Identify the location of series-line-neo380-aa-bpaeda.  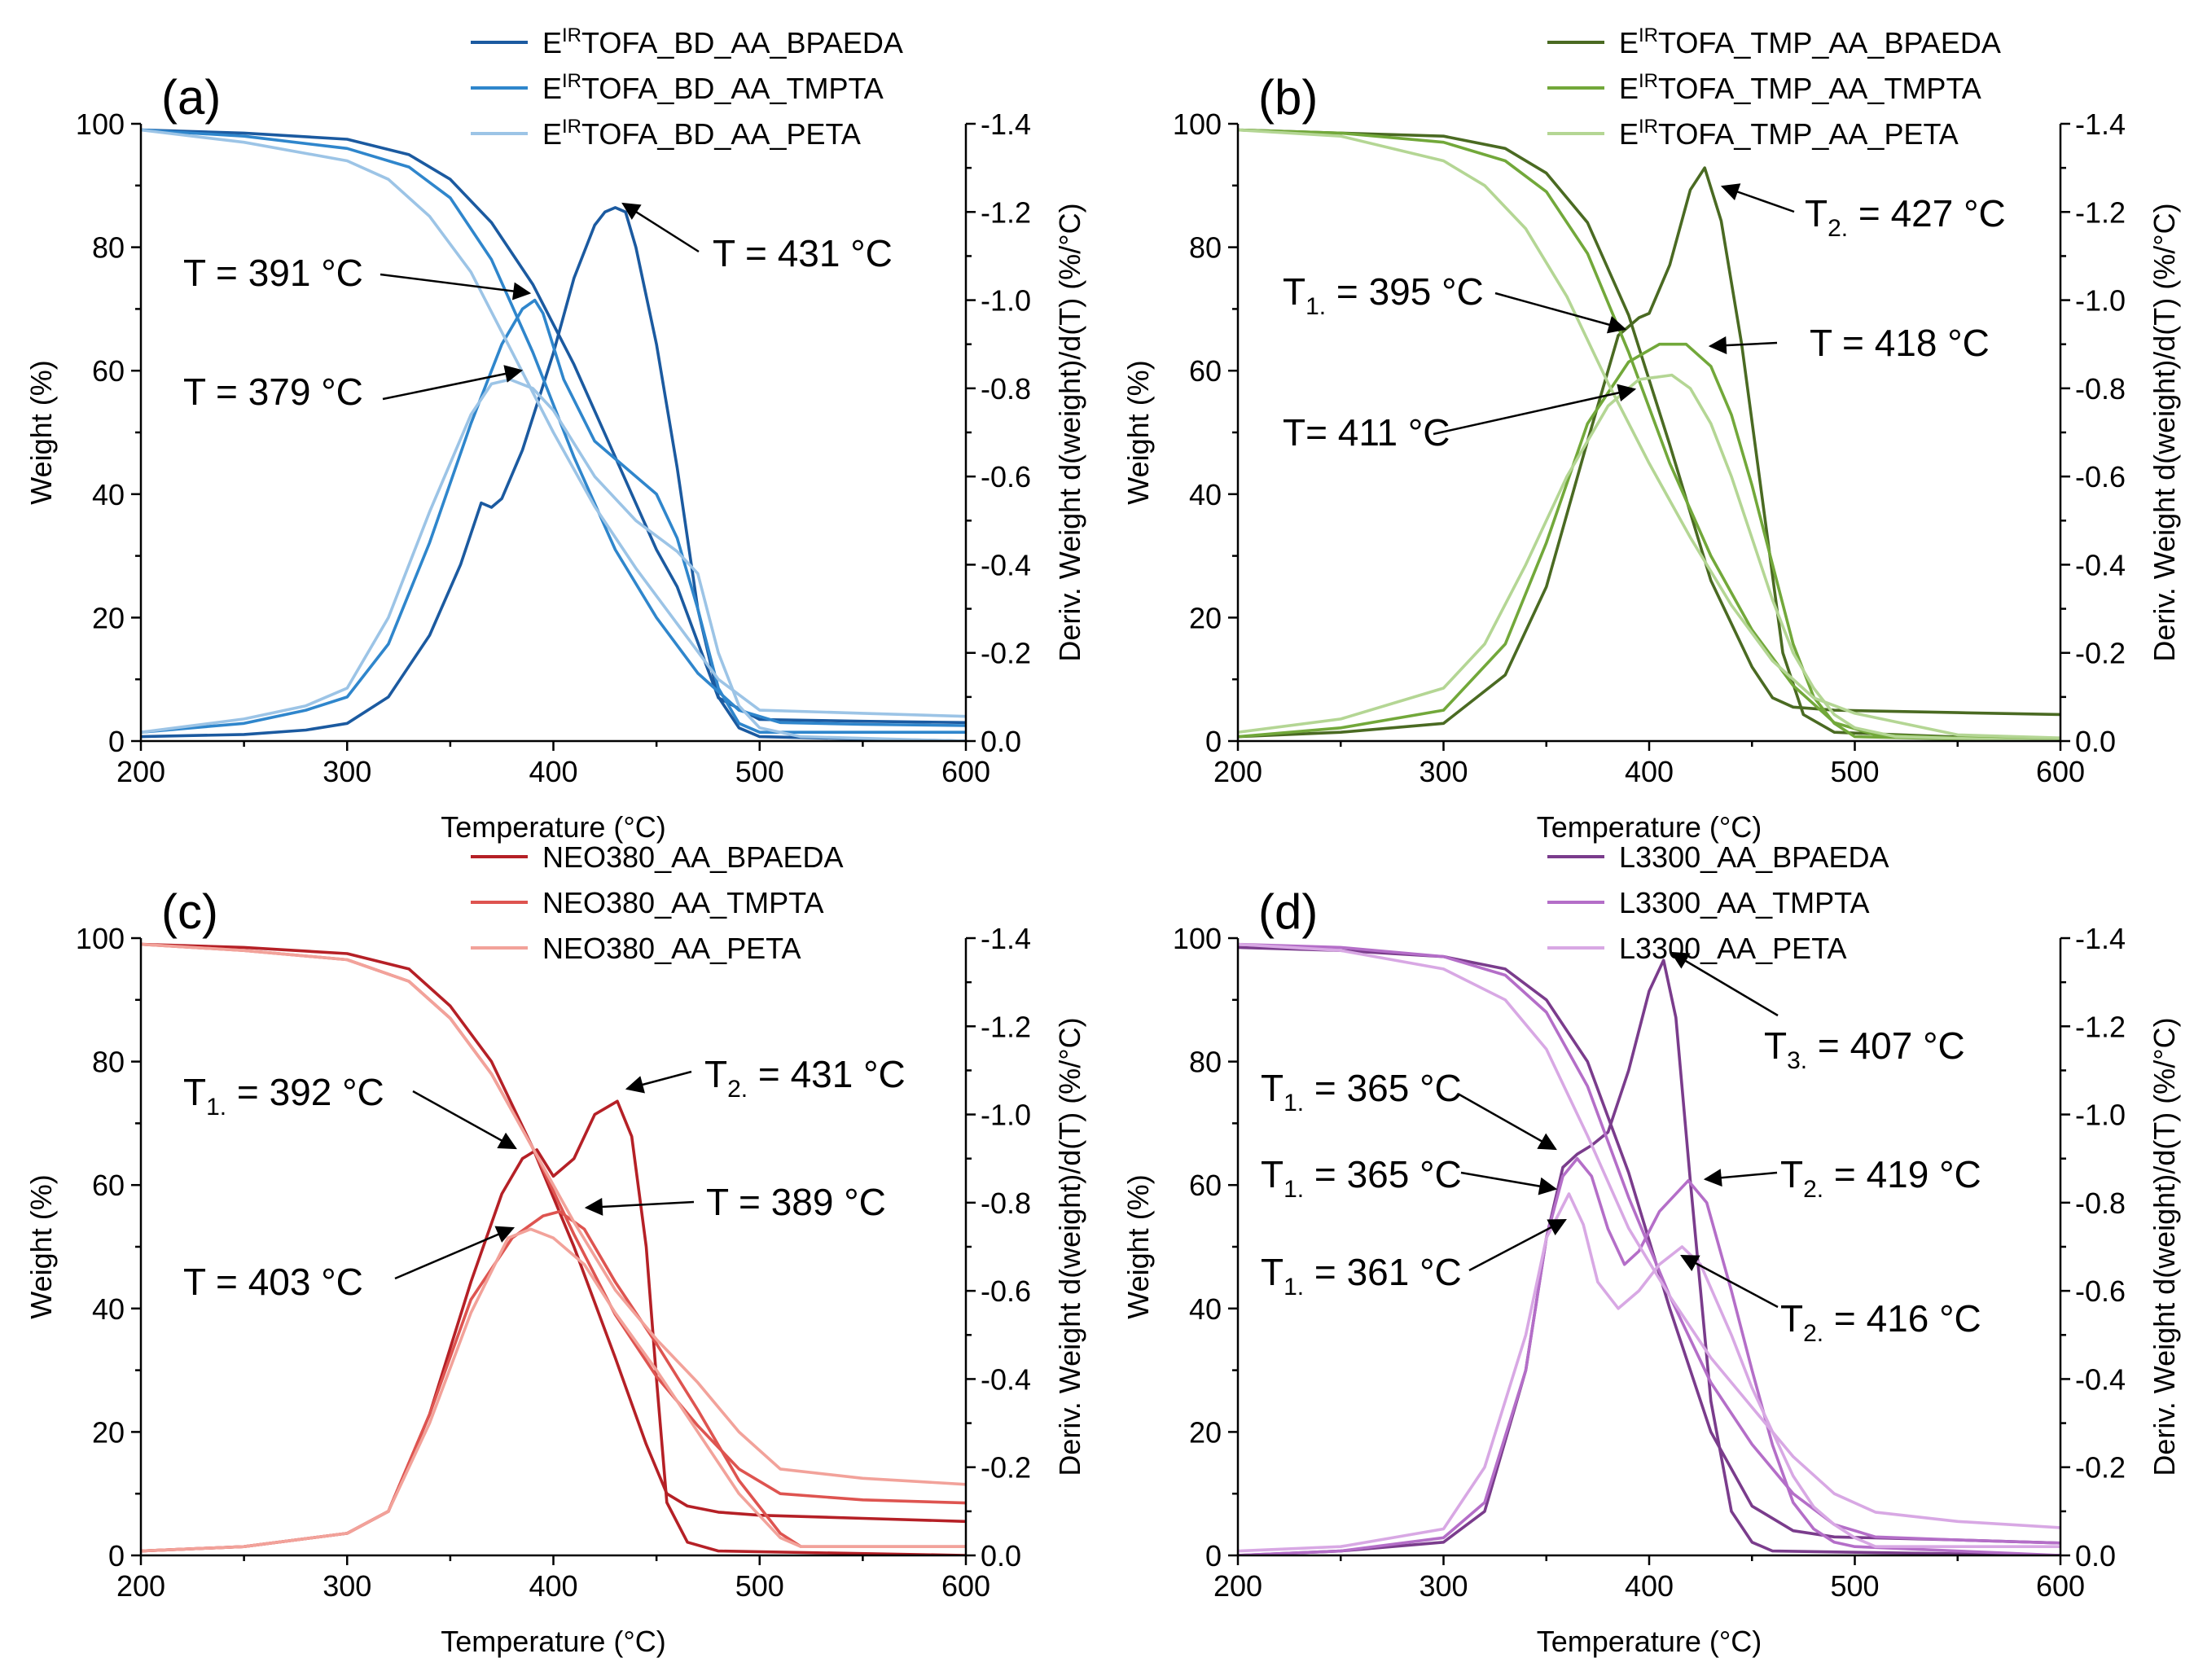
(554, 1233).